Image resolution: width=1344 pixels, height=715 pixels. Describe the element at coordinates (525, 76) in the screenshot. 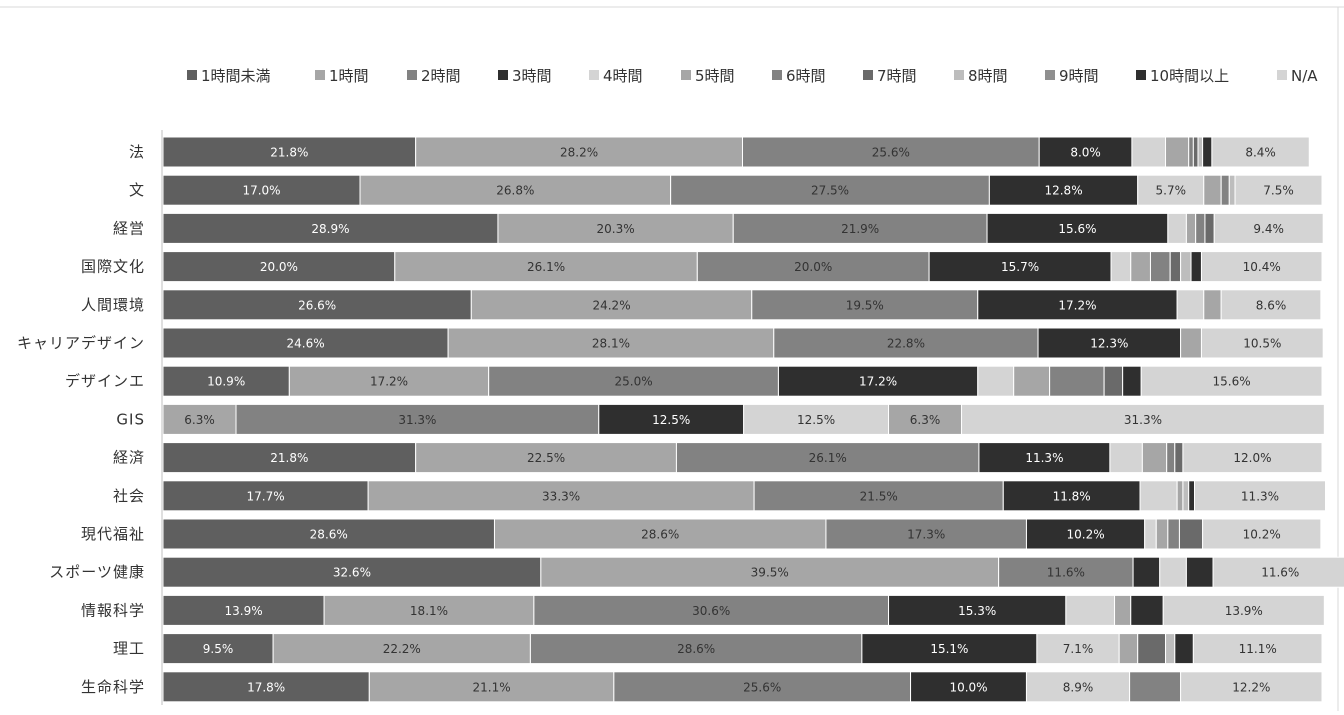

I see `legend-item: 3時間` at that location.